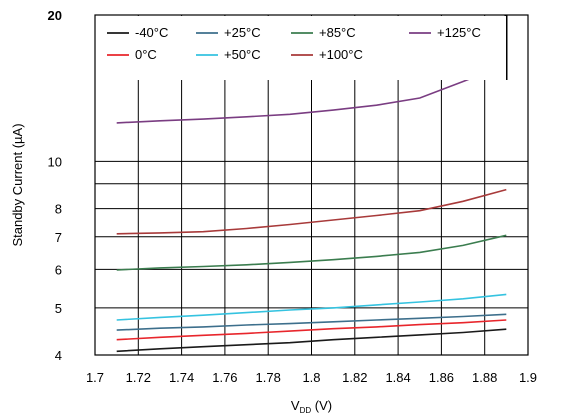  What do you see at coordinates (321, 405) in the screenshot?
I see `x-axis-title-unit: (V)` at bounding box center [321, 405].